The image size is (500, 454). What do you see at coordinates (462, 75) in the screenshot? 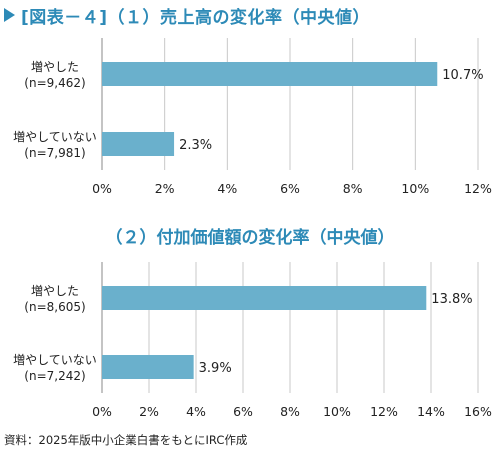
I see `data-label: 10.7%` at bounding box center [462, 75].